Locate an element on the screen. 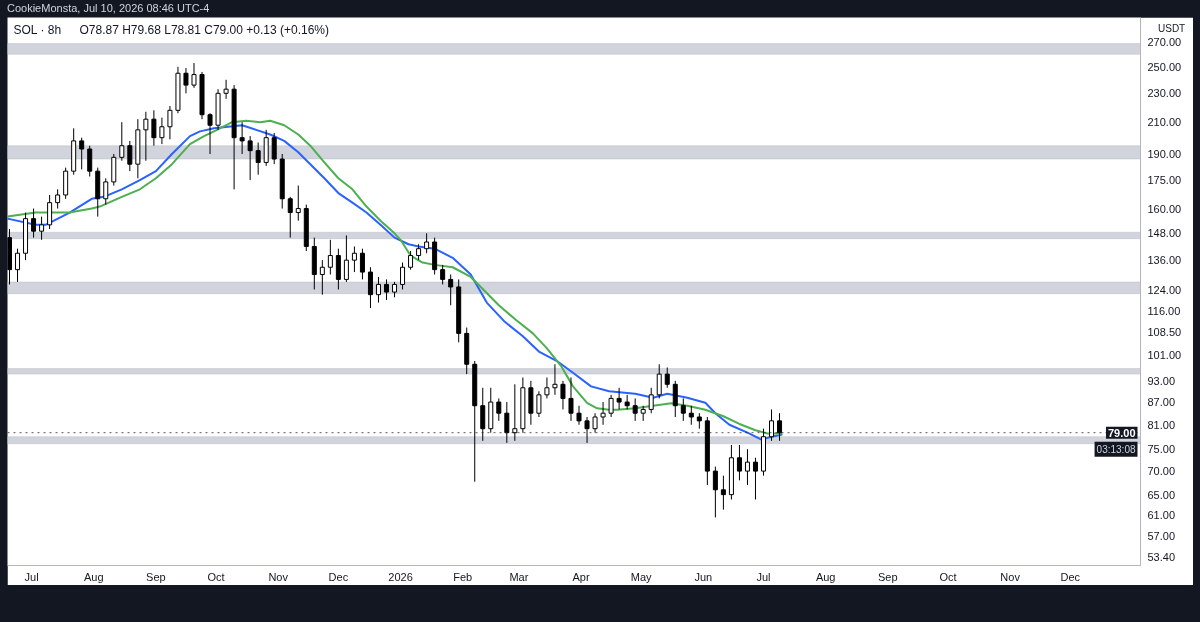 The width and height of the screenshot is (1200, 622). y-tick-label: 148.00 is located at coordinates (1164, 233).